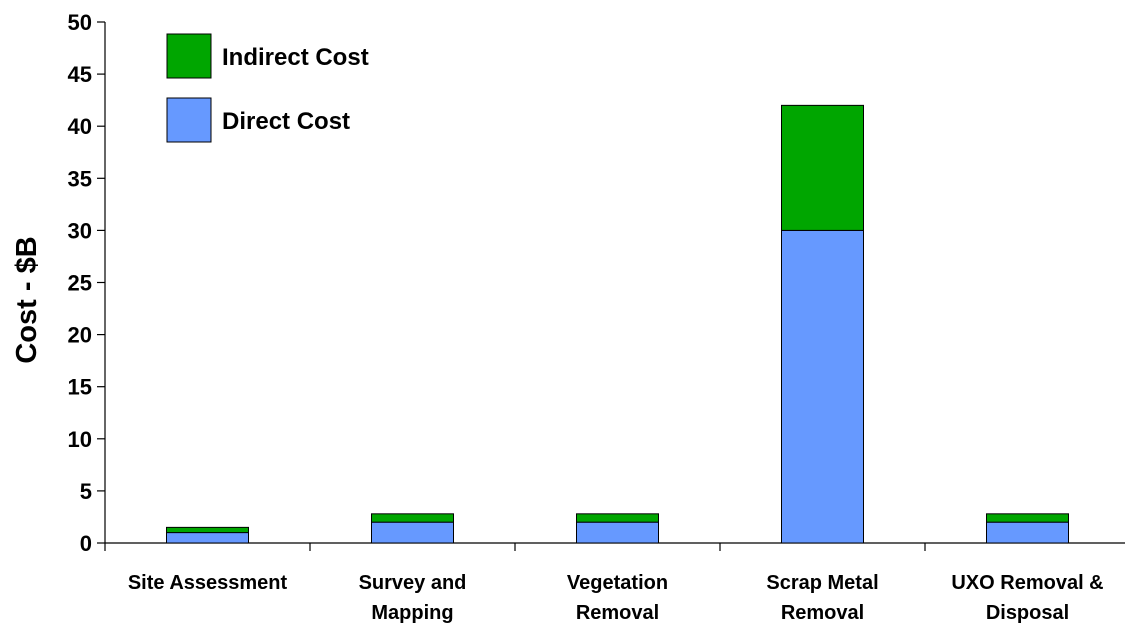 The width and height of the screenshot is (1125, 631). Describe the element at coordinates (822, 598) in the screenshot. I see `x-category-label: Scrap Metal Removal` at that location.